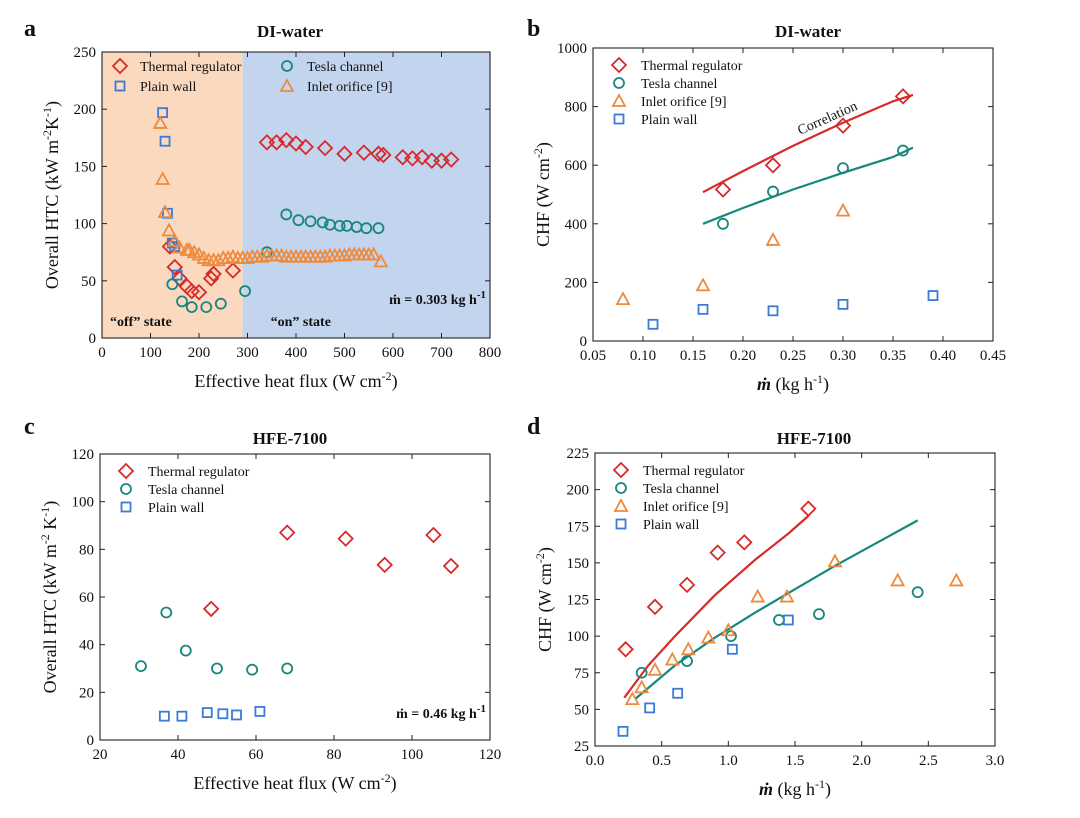 The image size is (1080, 818). Describe the element at coordinates (47, 112) in the screenshot. I see `y-axis-sup2: -1` at that location.